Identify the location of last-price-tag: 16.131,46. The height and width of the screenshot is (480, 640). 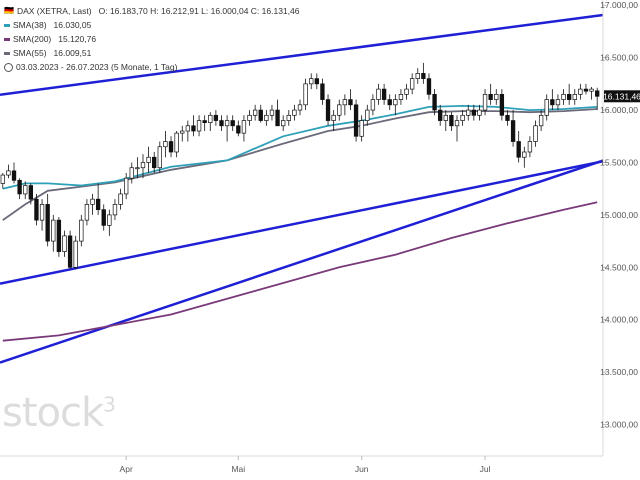
(621, 96).